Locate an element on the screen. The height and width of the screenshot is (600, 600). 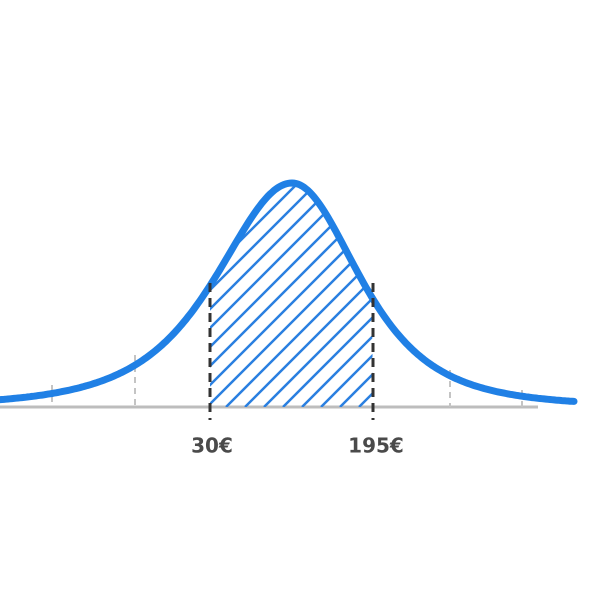
minor-ticks is located at coordinates (287, 381).